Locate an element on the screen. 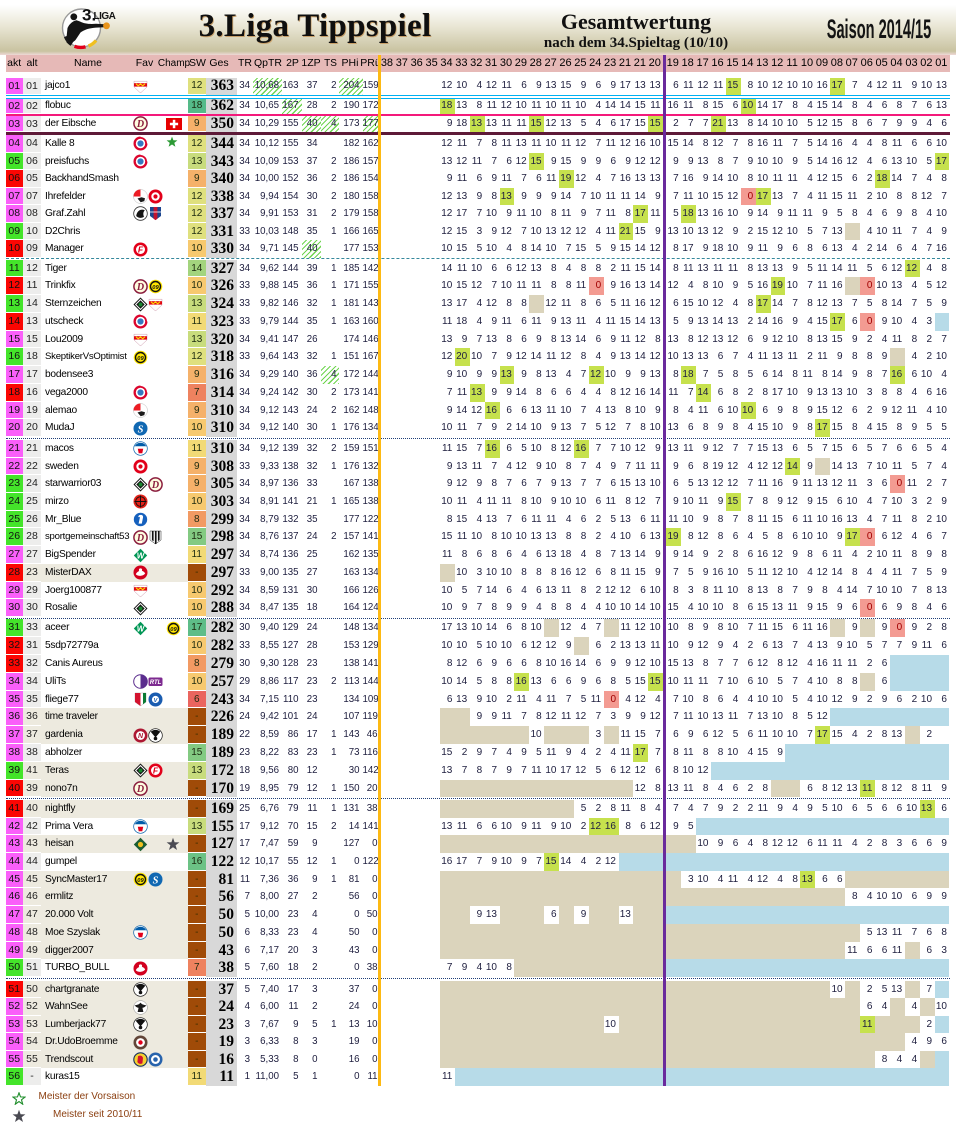  svg-text: N is located at coordinates (141, 736).